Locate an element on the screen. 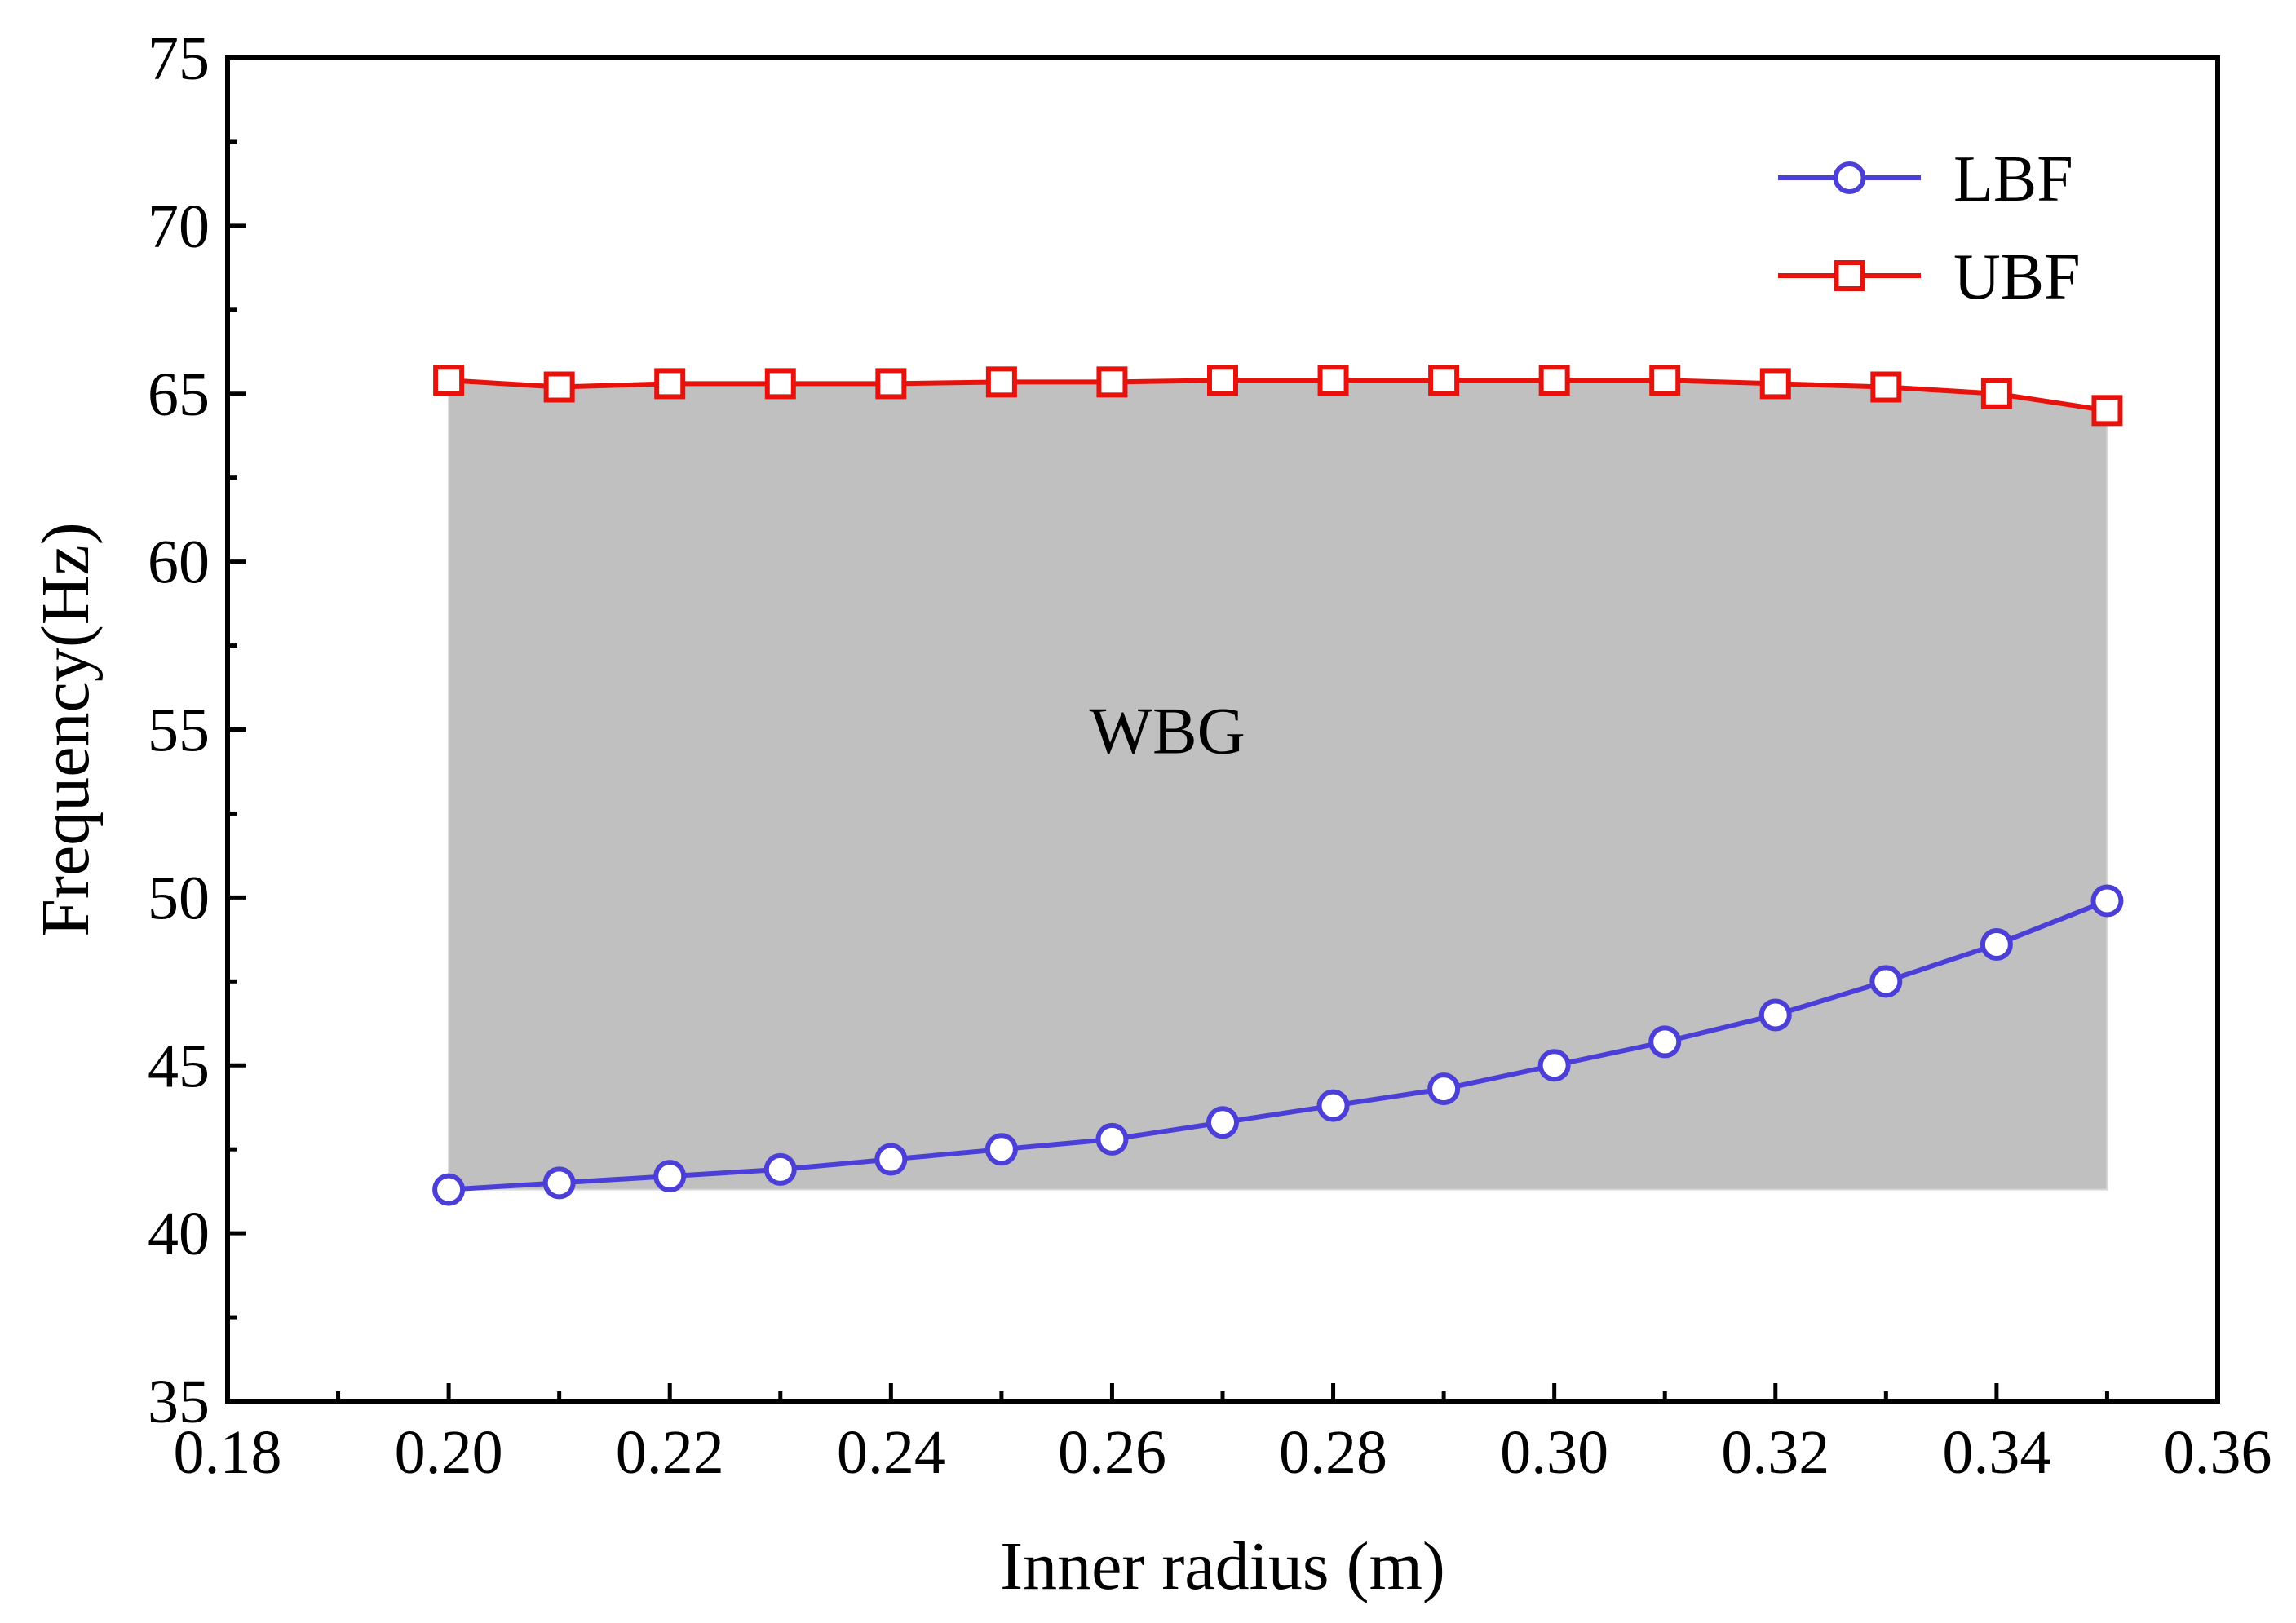 This screenshot has height=1623, width=2296. series-lbf is located at coordinates (1278, 1045).